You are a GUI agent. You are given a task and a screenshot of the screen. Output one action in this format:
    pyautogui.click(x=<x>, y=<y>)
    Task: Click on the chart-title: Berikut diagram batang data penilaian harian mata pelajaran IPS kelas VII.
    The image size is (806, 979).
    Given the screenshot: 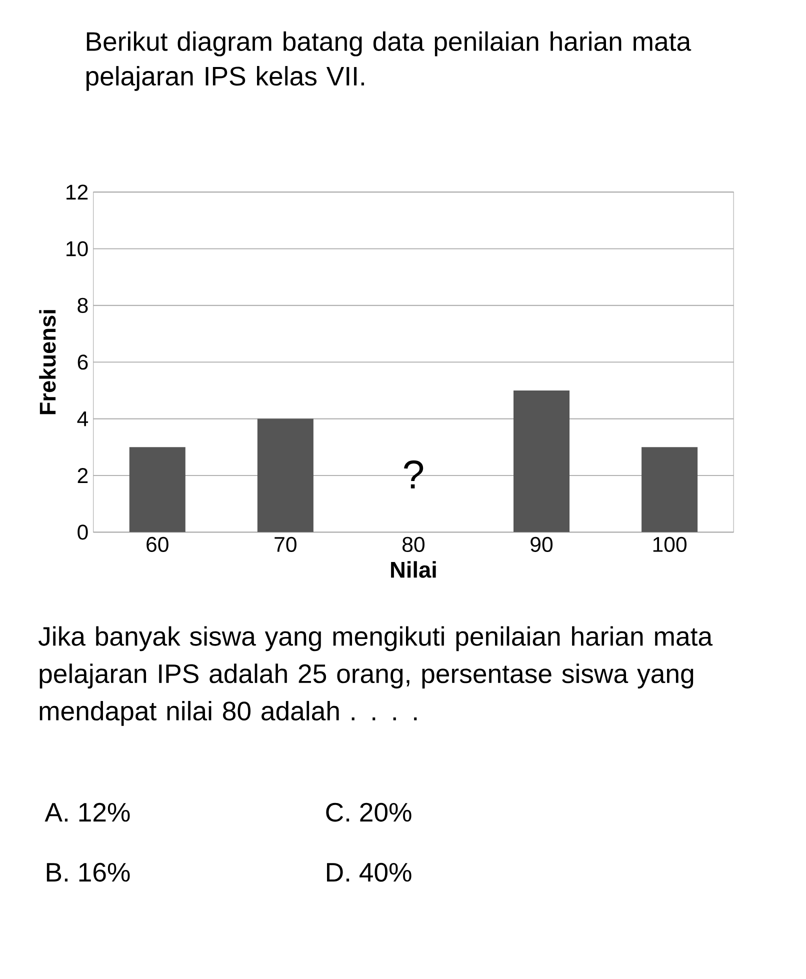 What is the action you would take?
    pyautogui.click(x=389, y=61)
    